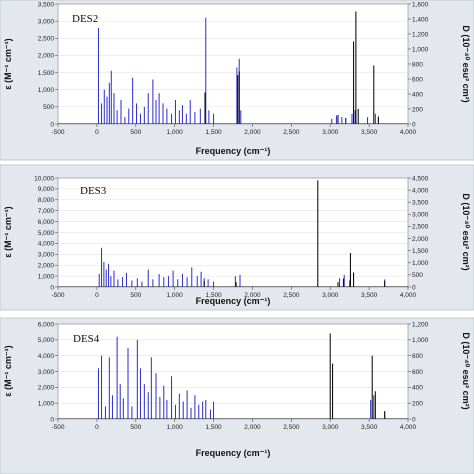  What do you see at coordinates (46, 189) in the screenshot?
I see `y-tick-label: 9,000` at bounding box center [46, 189].